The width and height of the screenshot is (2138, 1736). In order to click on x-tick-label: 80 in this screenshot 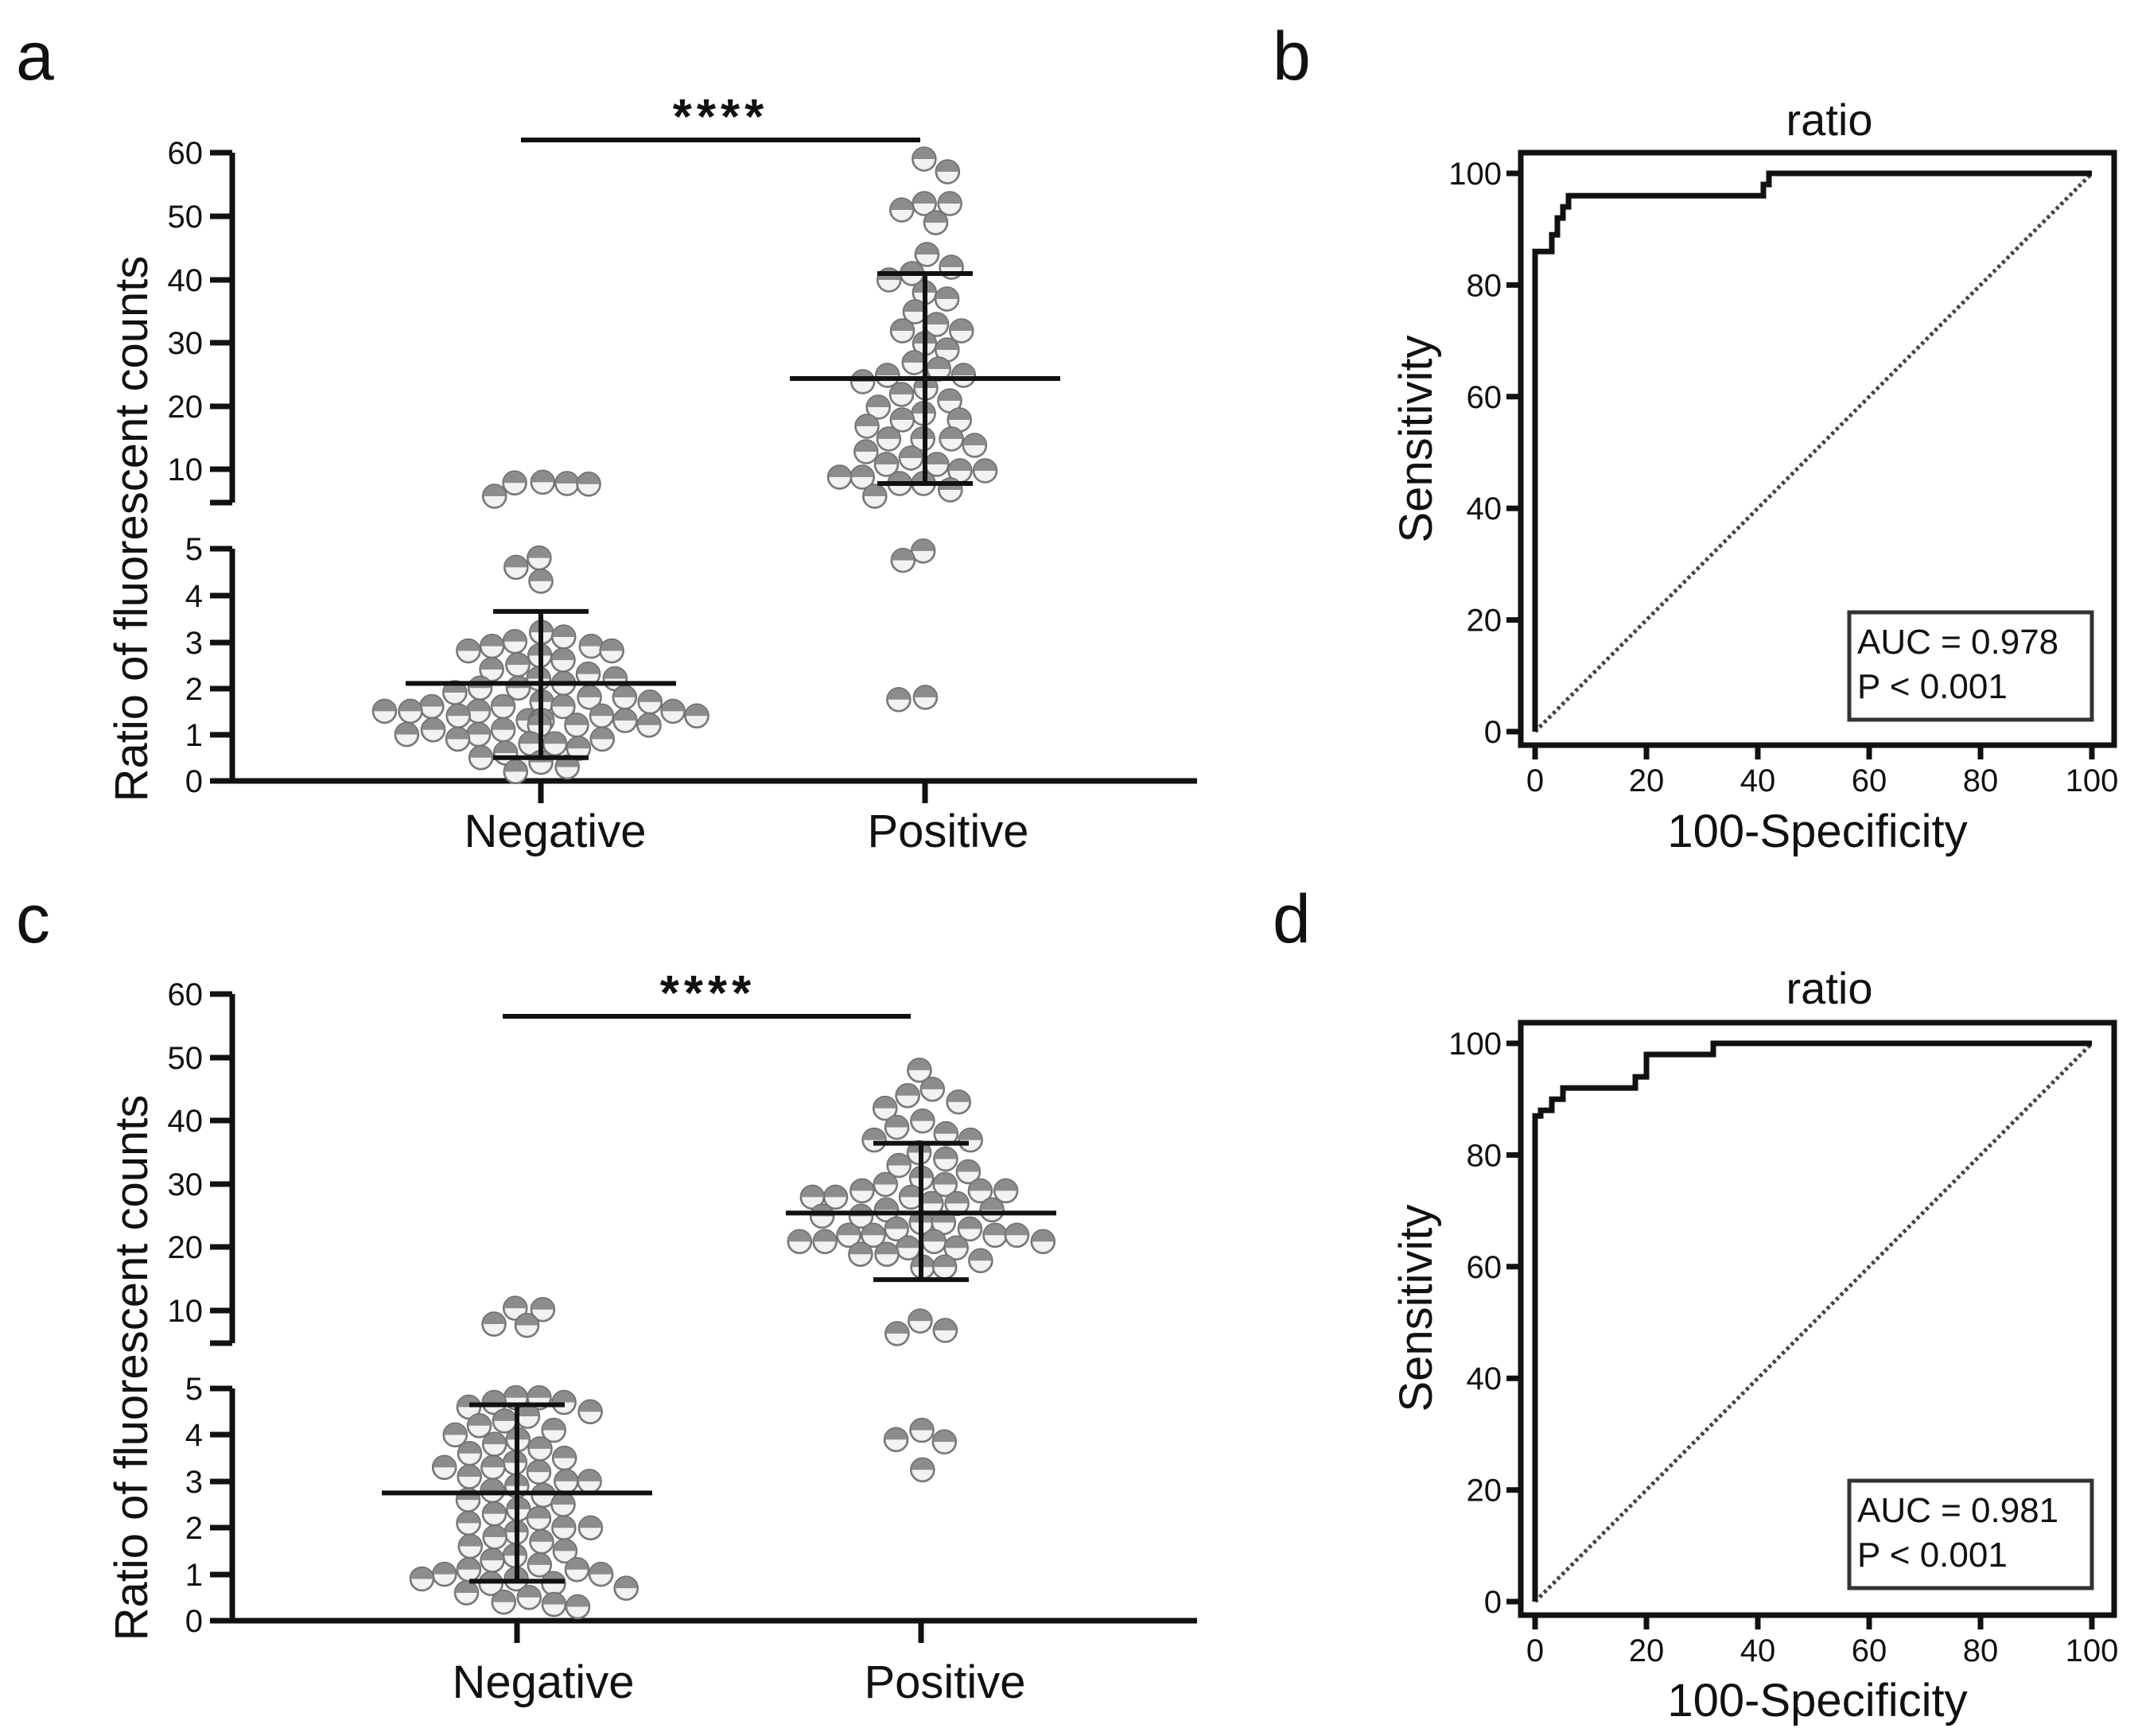, I will do `click(1981, 1651)`.